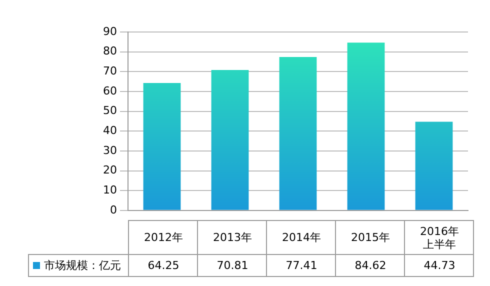 The image size is (490, 286). Describe the element at coordinates (163, 237) in the screenshot. I see `x-tick-label: 2012年` at that location.